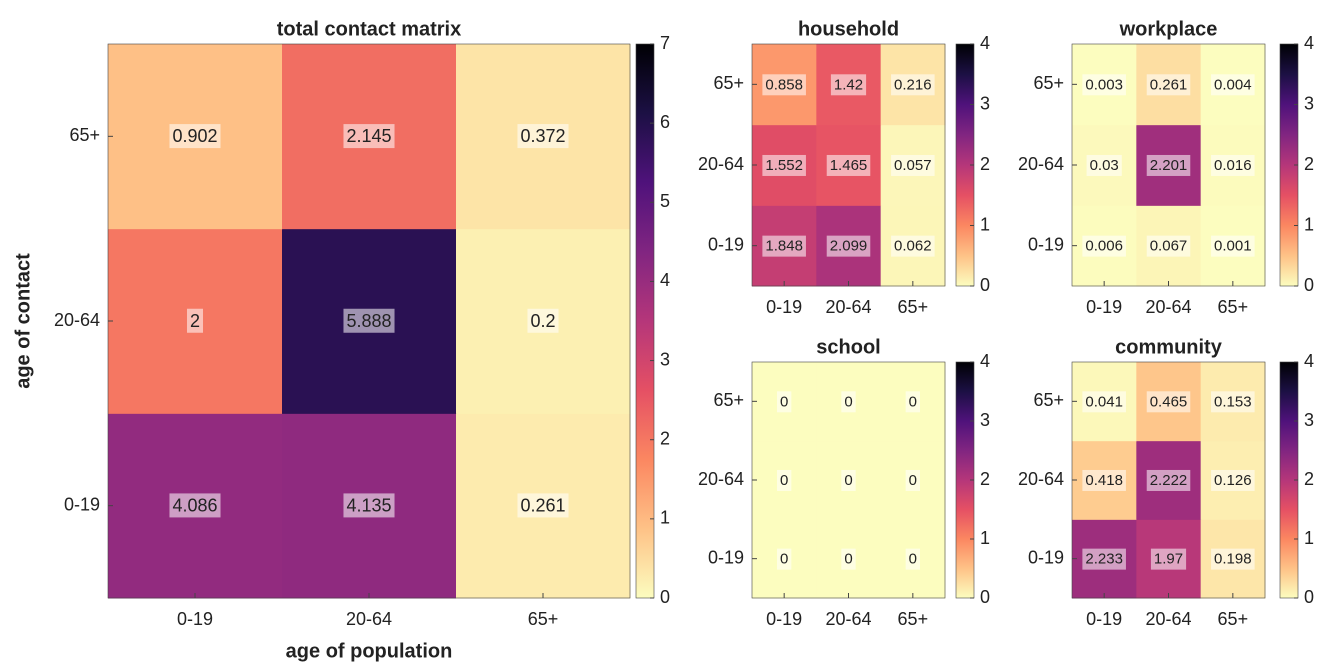  Describe the element at coordinates (1104, 165) in the screenshot. I see `cell-value-label: 0.03` at that location.